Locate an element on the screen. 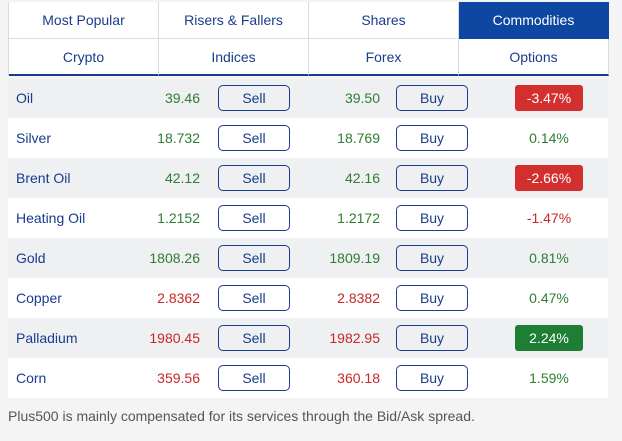 The height and width of the screenshot is (441, 622). instrument-row: Heating Oil 1.2152 Sell 1.2172 Buy -1.47% is located at coordinates (308, 218).